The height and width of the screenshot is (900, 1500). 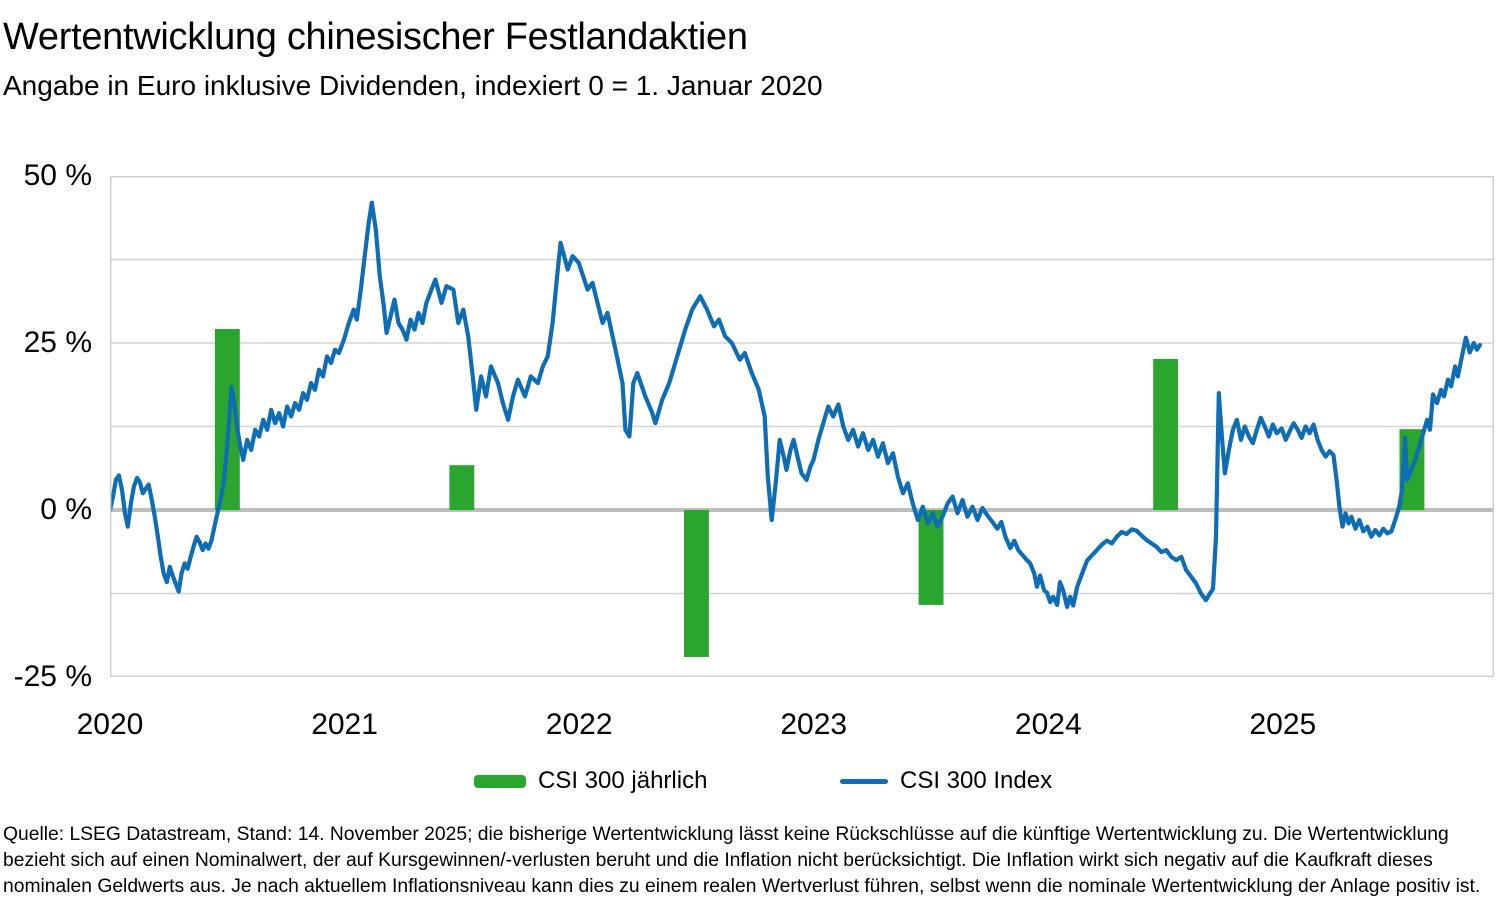 I want to click on x-axis-label: 2021, so click(x=344, y=724).